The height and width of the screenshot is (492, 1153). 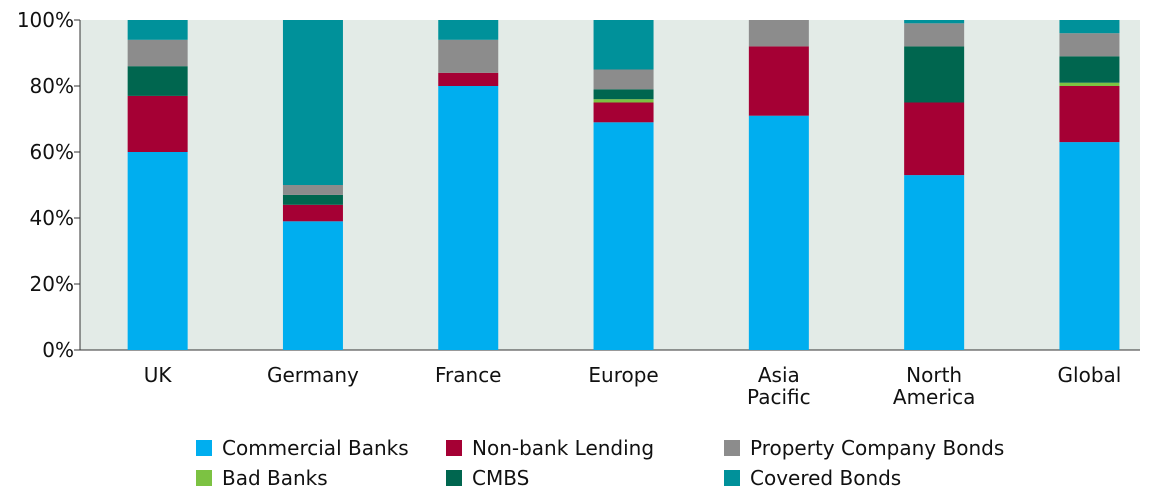 I want to click on legend-label: Non-bank Lending, so click(x=563, y=448).